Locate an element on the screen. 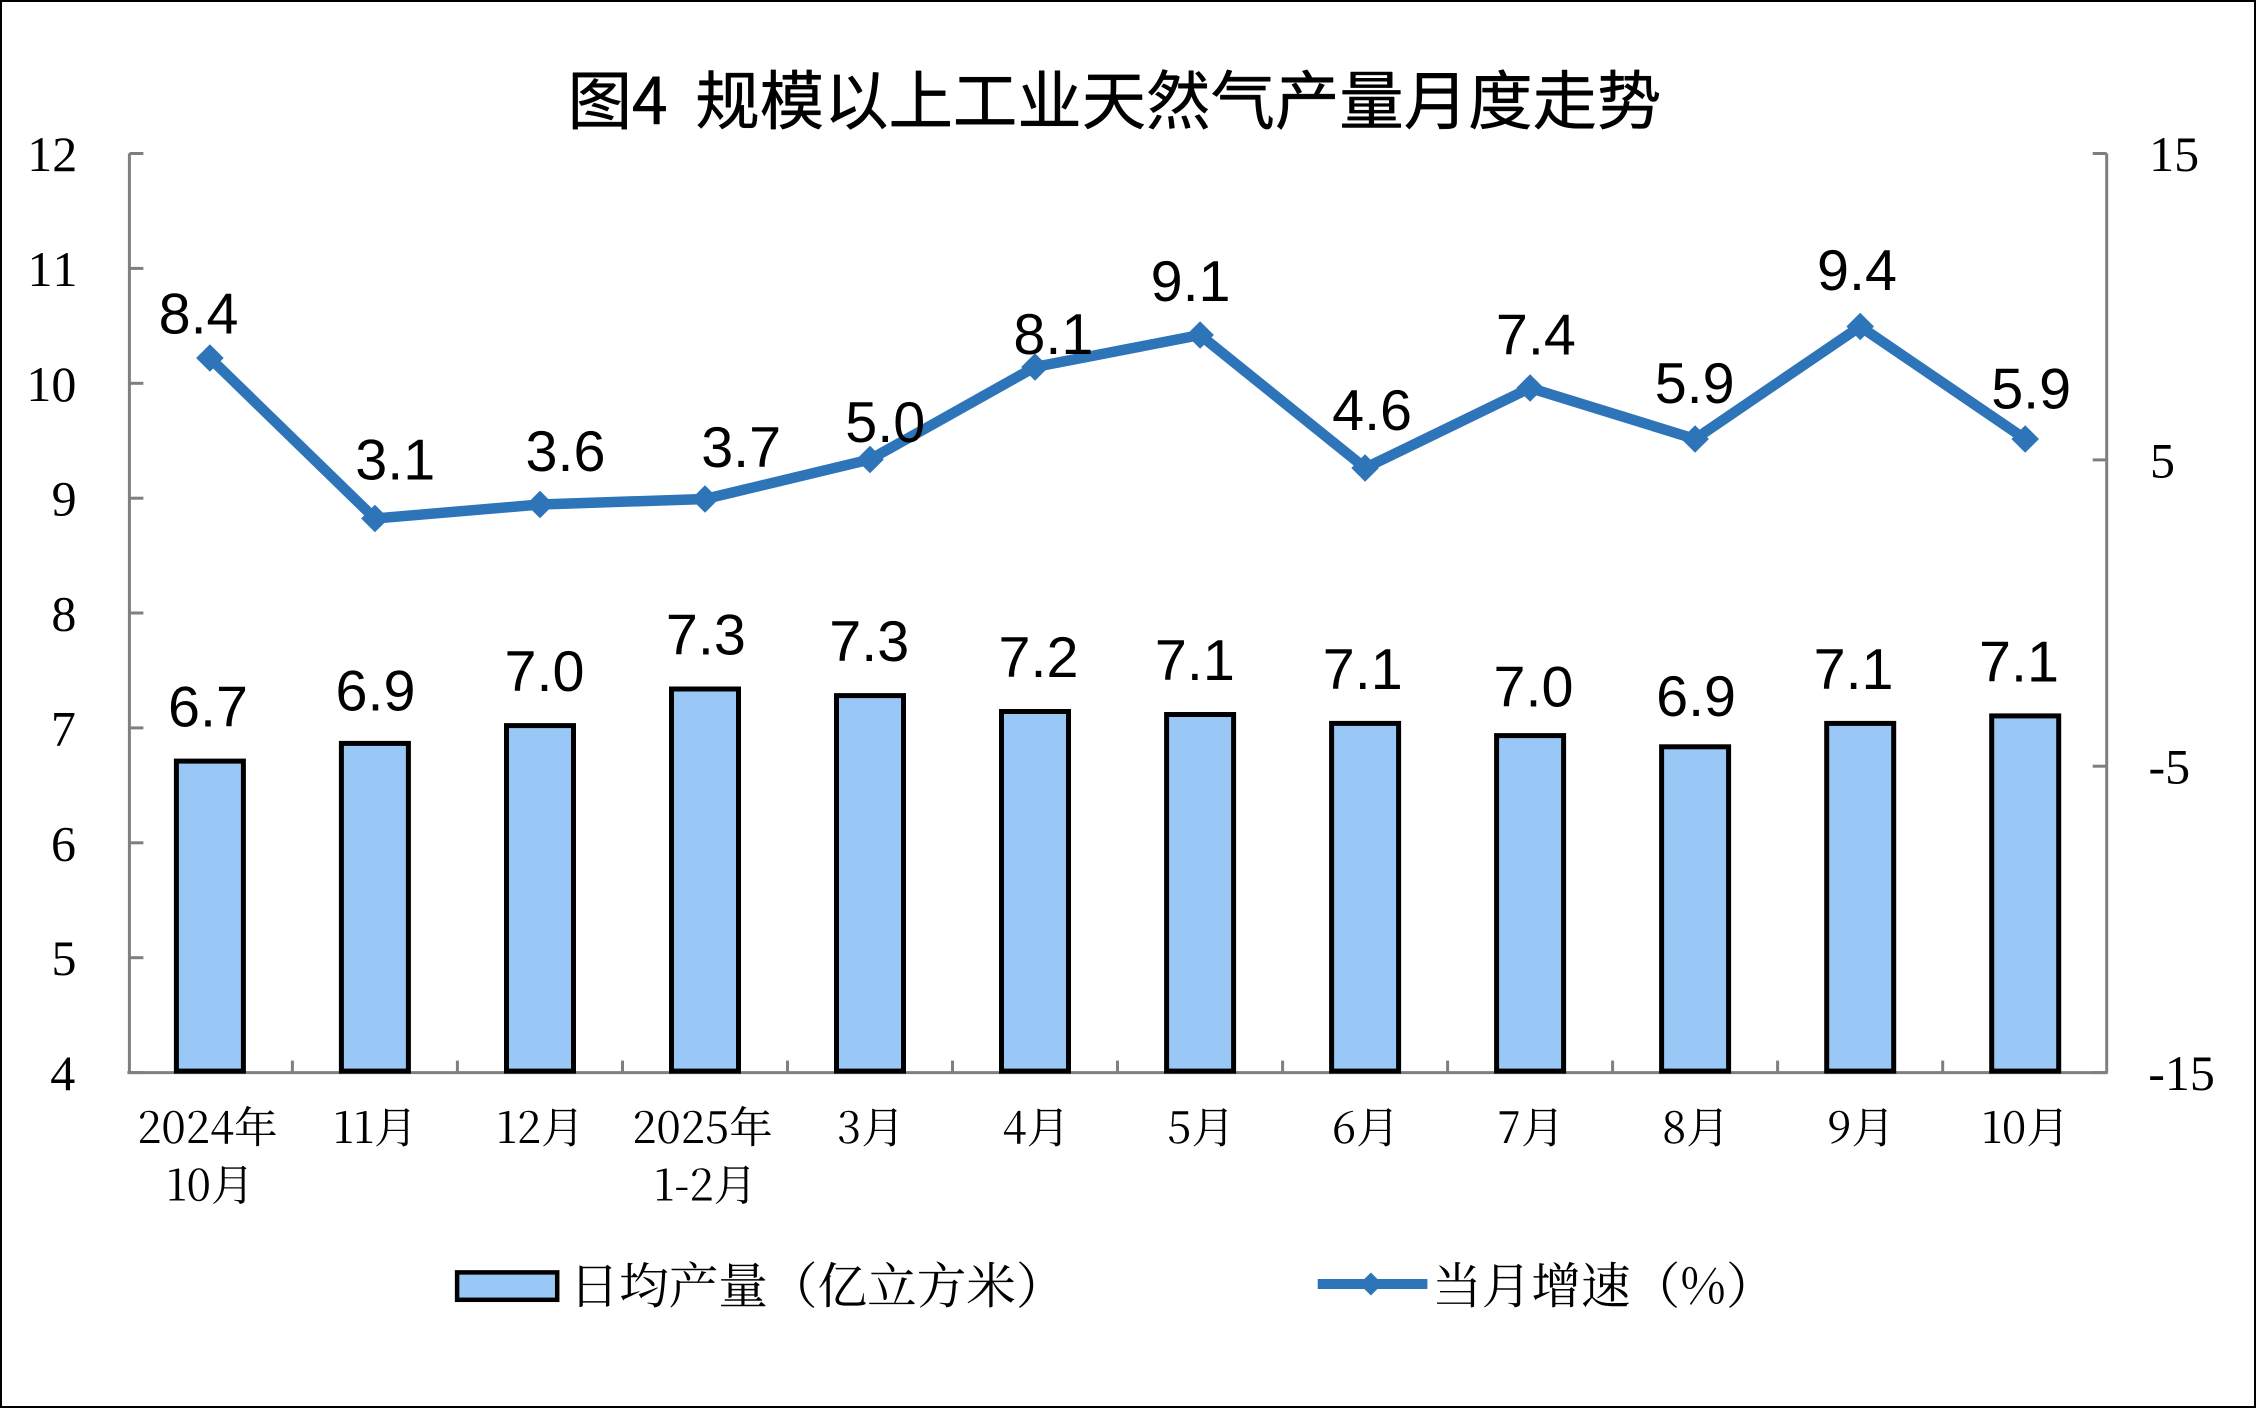 This screenshot has height=1408, width=2256. svg-text: 7.4 is located at coordinates (1536, 336).